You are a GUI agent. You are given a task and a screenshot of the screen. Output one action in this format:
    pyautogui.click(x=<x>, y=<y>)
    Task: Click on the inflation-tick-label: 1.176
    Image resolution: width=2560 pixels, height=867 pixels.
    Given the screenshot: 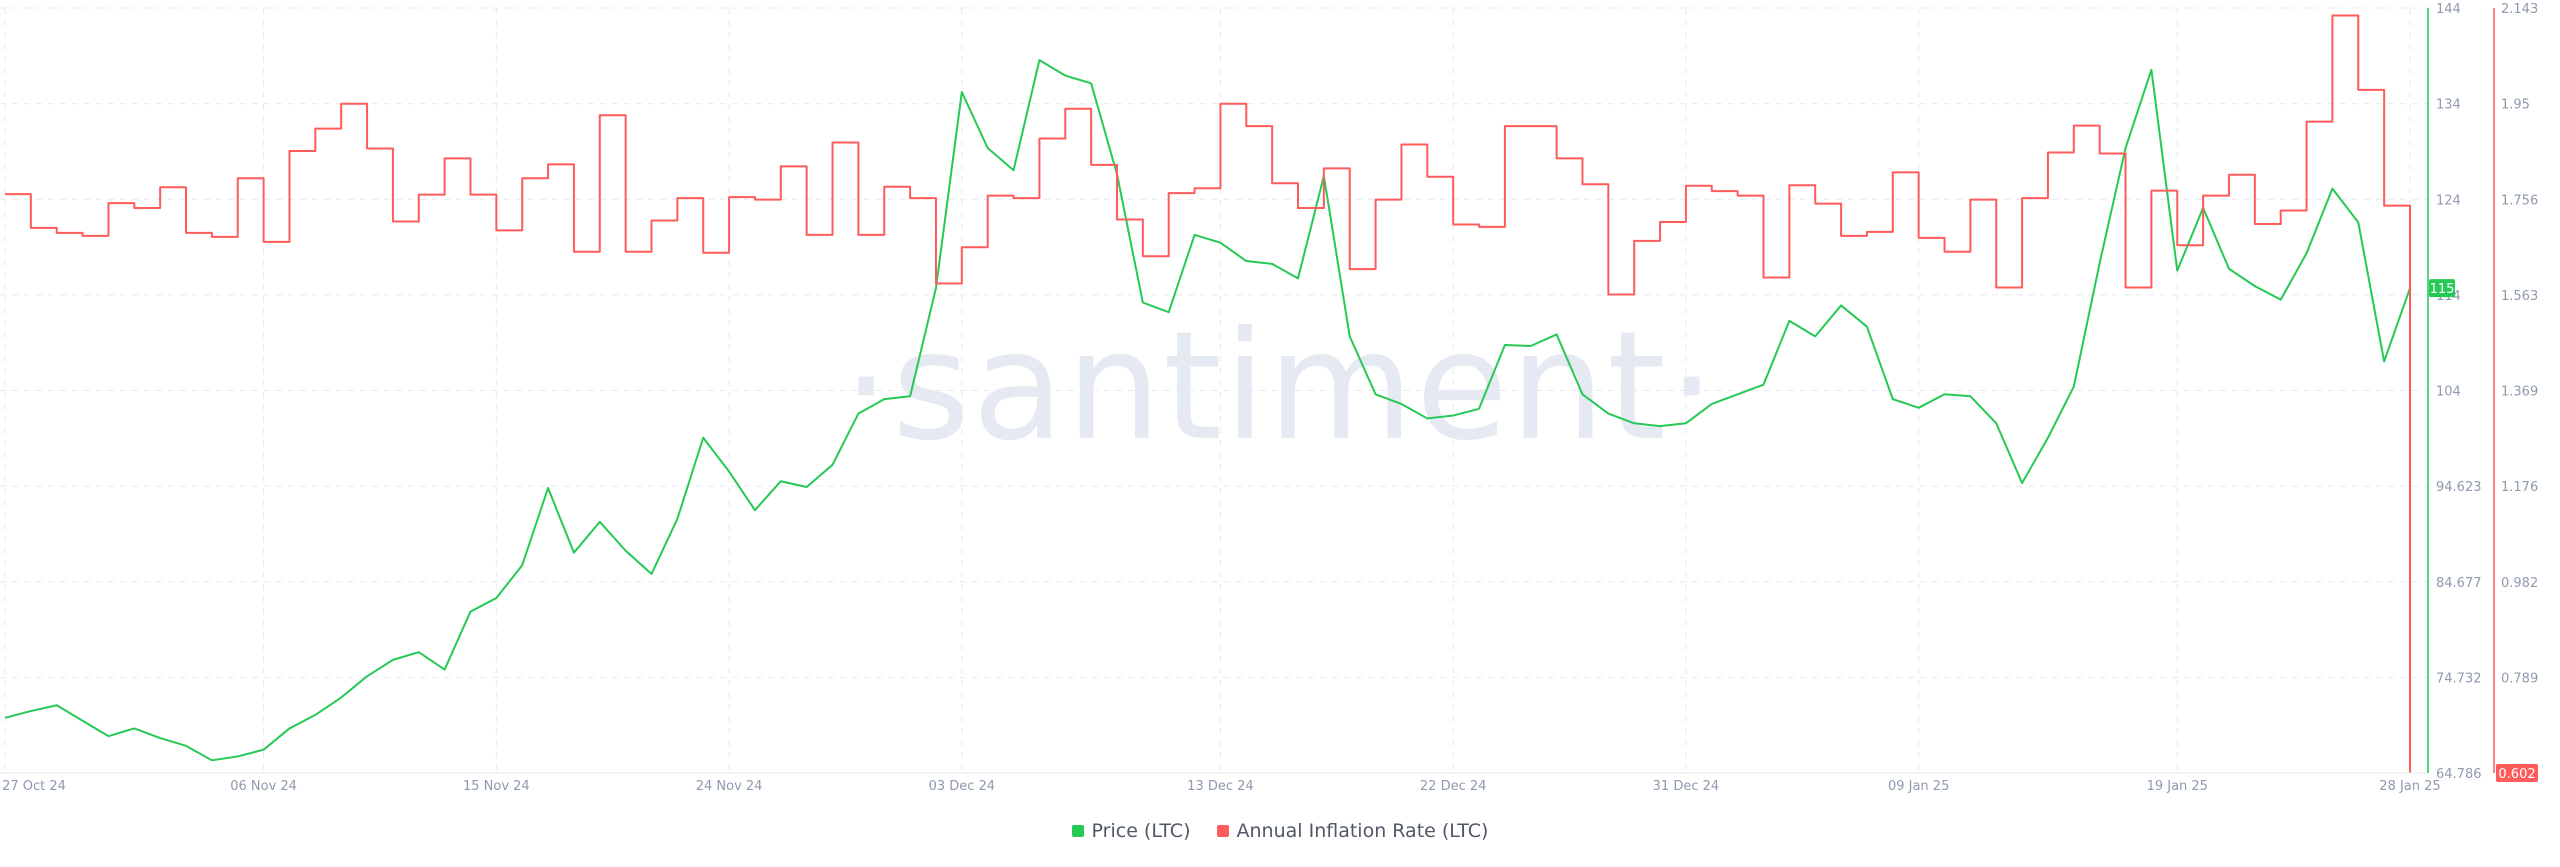 What is the action you would take?
    pyautogui.click(x=2519, y=487)
    